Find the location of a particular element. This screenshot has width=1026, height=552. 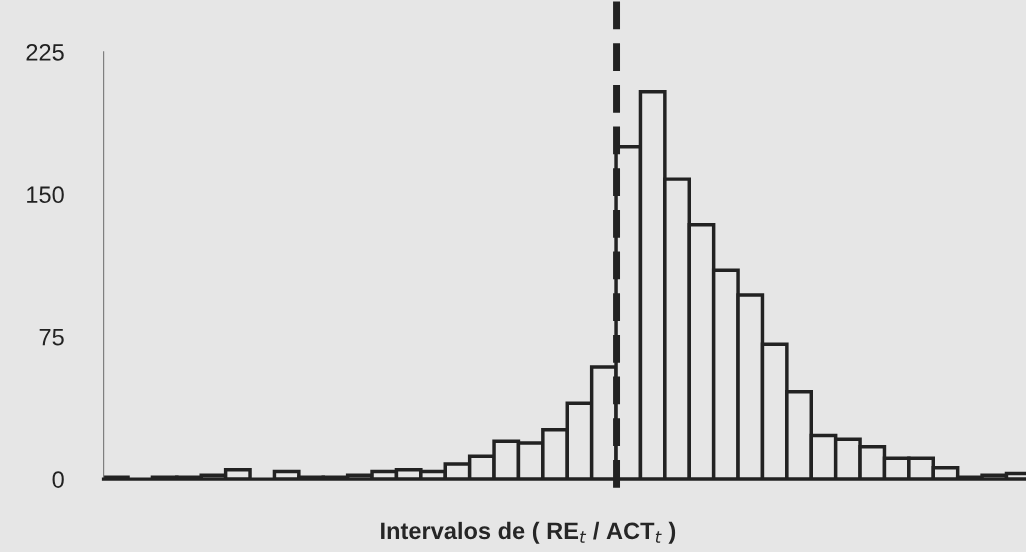

y-tick-label: 75 is located at coordinates (51, 337).